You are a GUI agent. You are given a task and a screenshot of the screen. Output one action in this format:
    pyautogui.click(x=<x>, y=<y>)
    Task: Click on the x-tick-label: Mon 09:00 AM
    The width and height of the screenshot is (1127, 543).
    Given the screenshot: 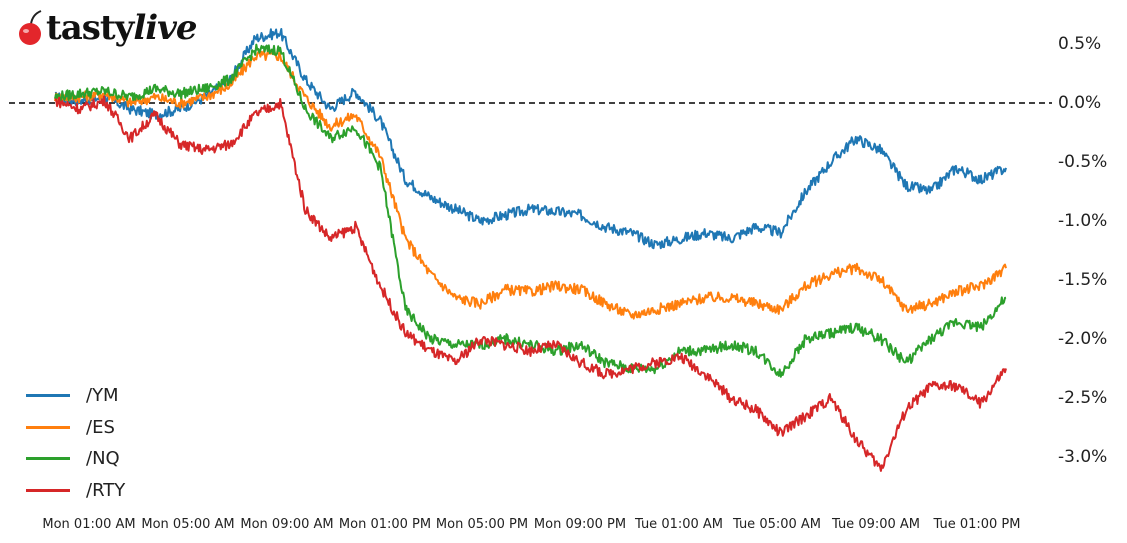 What is the action you would take?
    pyautogui.click(x=287, y=524)
    